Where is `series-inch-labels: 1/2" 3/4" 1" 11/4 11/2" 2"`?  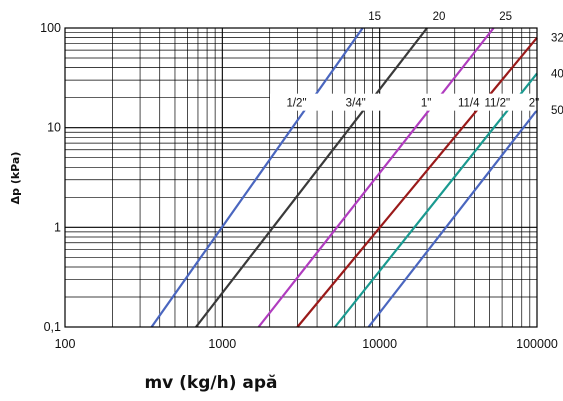 series-inch-labels: 1/2" 3/4" 1" 11/4 11/2" 2" is located at coordinates (412, 104).